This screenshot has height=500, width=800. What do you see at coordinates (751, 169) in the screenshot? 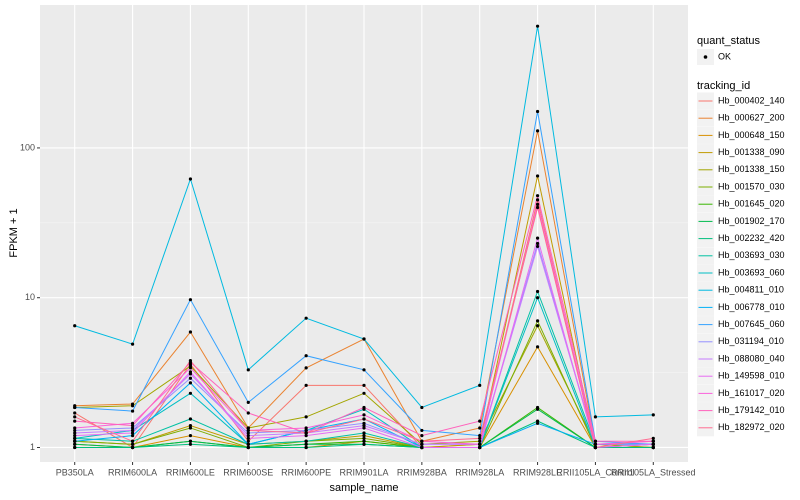
I see `legend-label: Hb_001338_150` at bounding box center [751, 169].